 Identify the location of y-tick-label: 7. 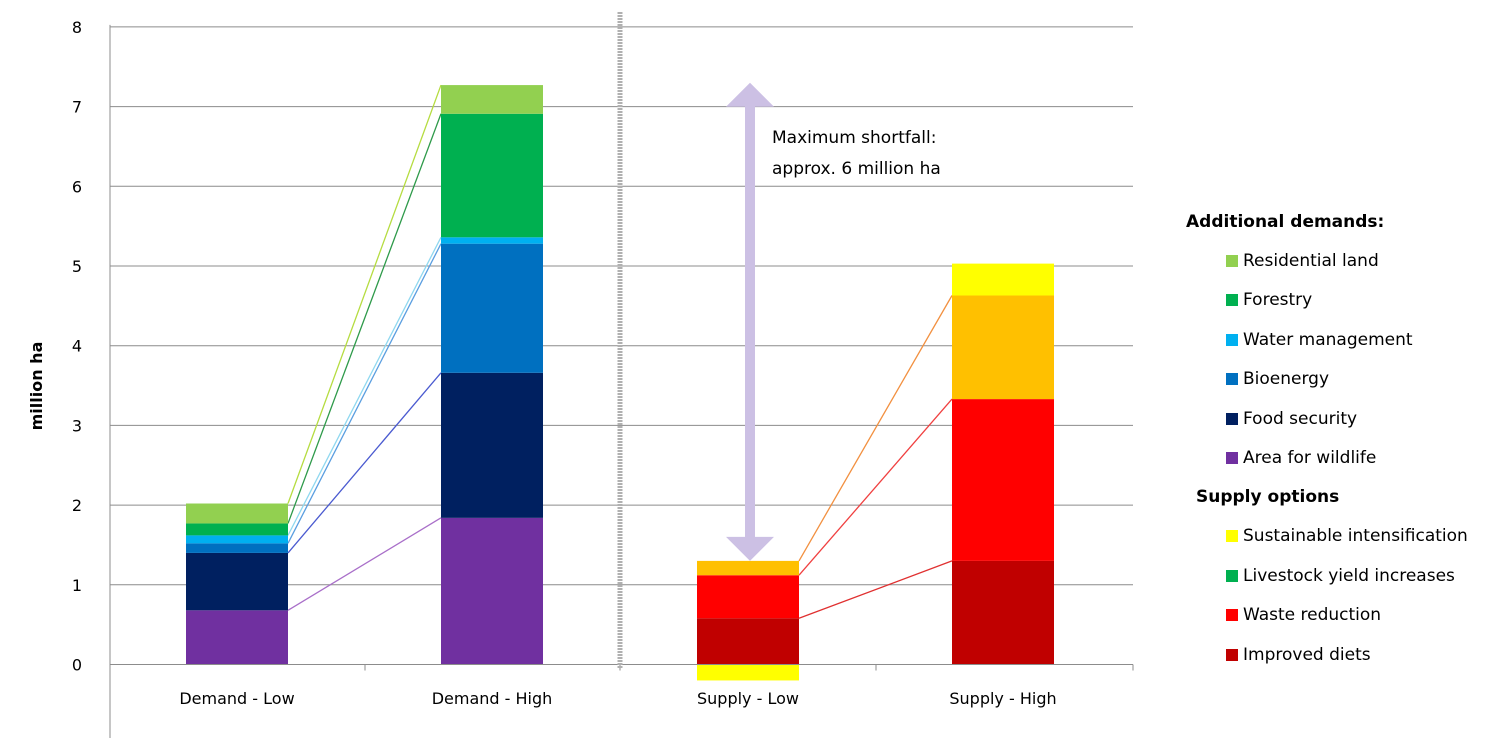
(77, 107).